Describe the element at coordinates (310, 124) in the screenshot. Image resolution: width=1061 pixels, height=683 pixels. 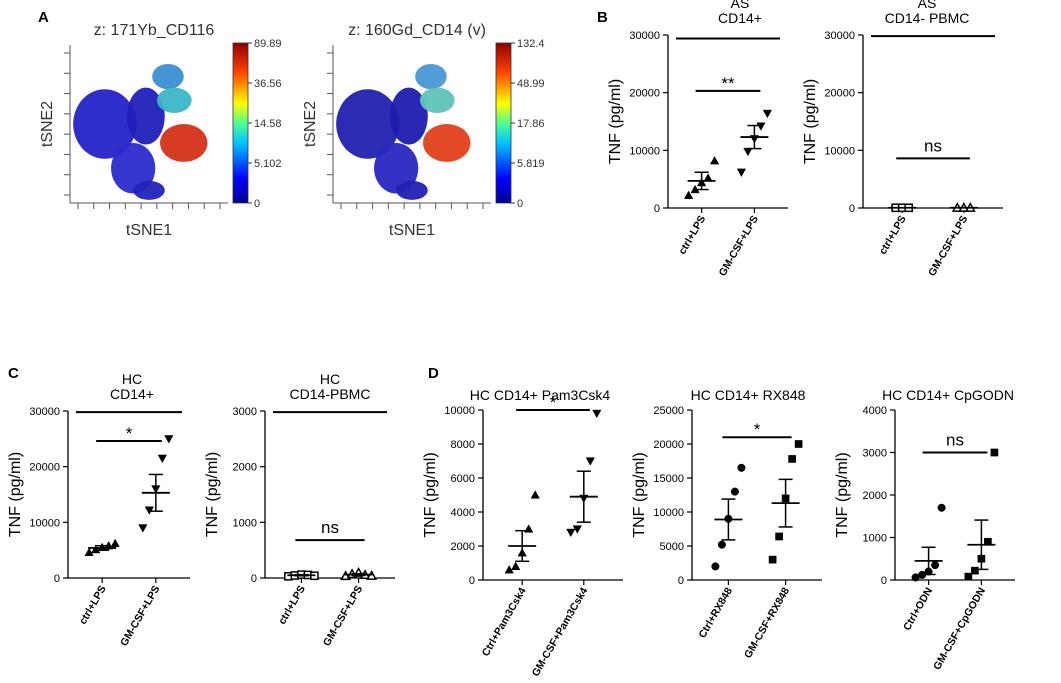
I see `y-axis-title: tSNE2` at that location.